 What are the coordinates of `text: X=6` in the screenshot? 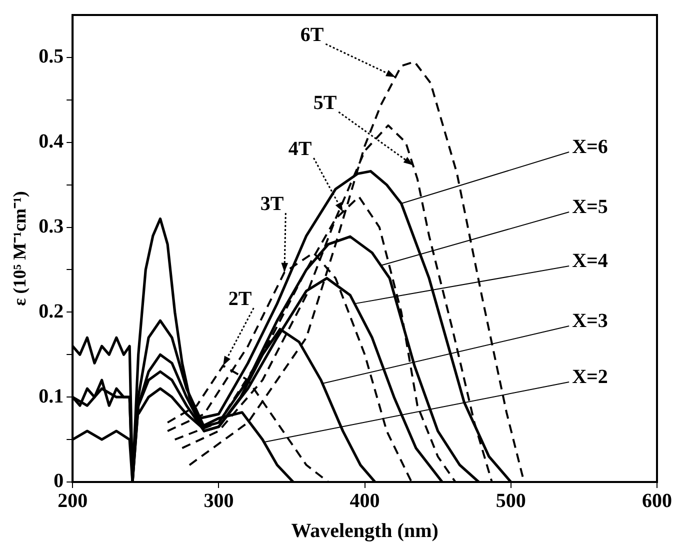 It's located at (590, 147).